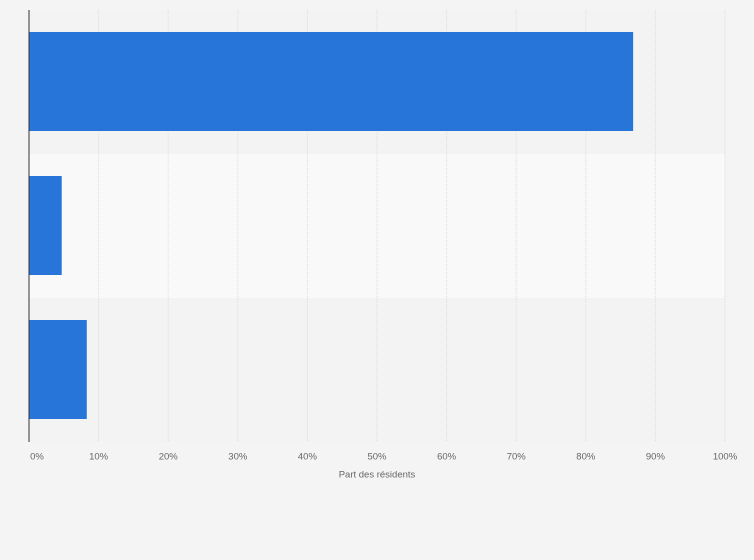 The width and height of the screenshot is (754, 560). I want to click on x-tick-label: 70%, so click(517, 457).